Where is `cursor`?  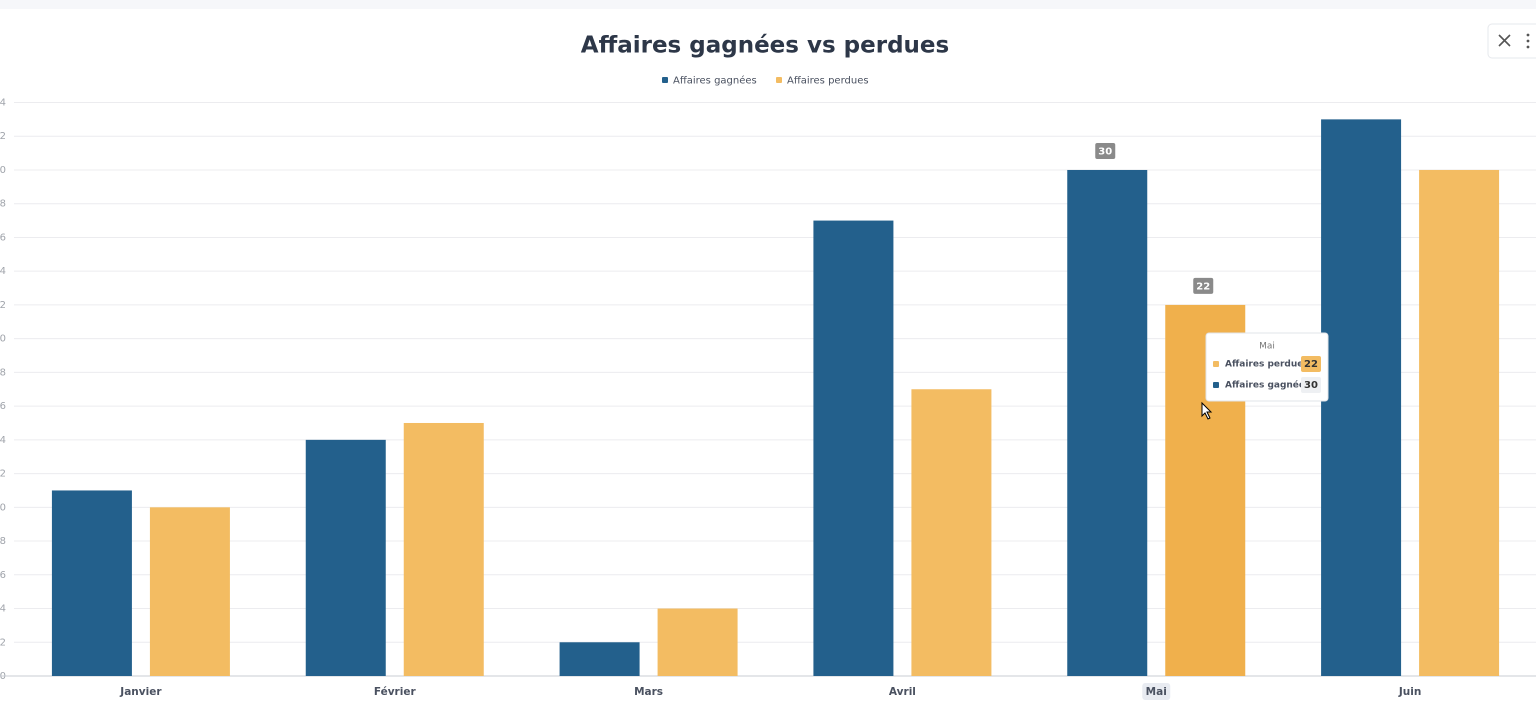
cursor is located at coordinates (1207, 410).